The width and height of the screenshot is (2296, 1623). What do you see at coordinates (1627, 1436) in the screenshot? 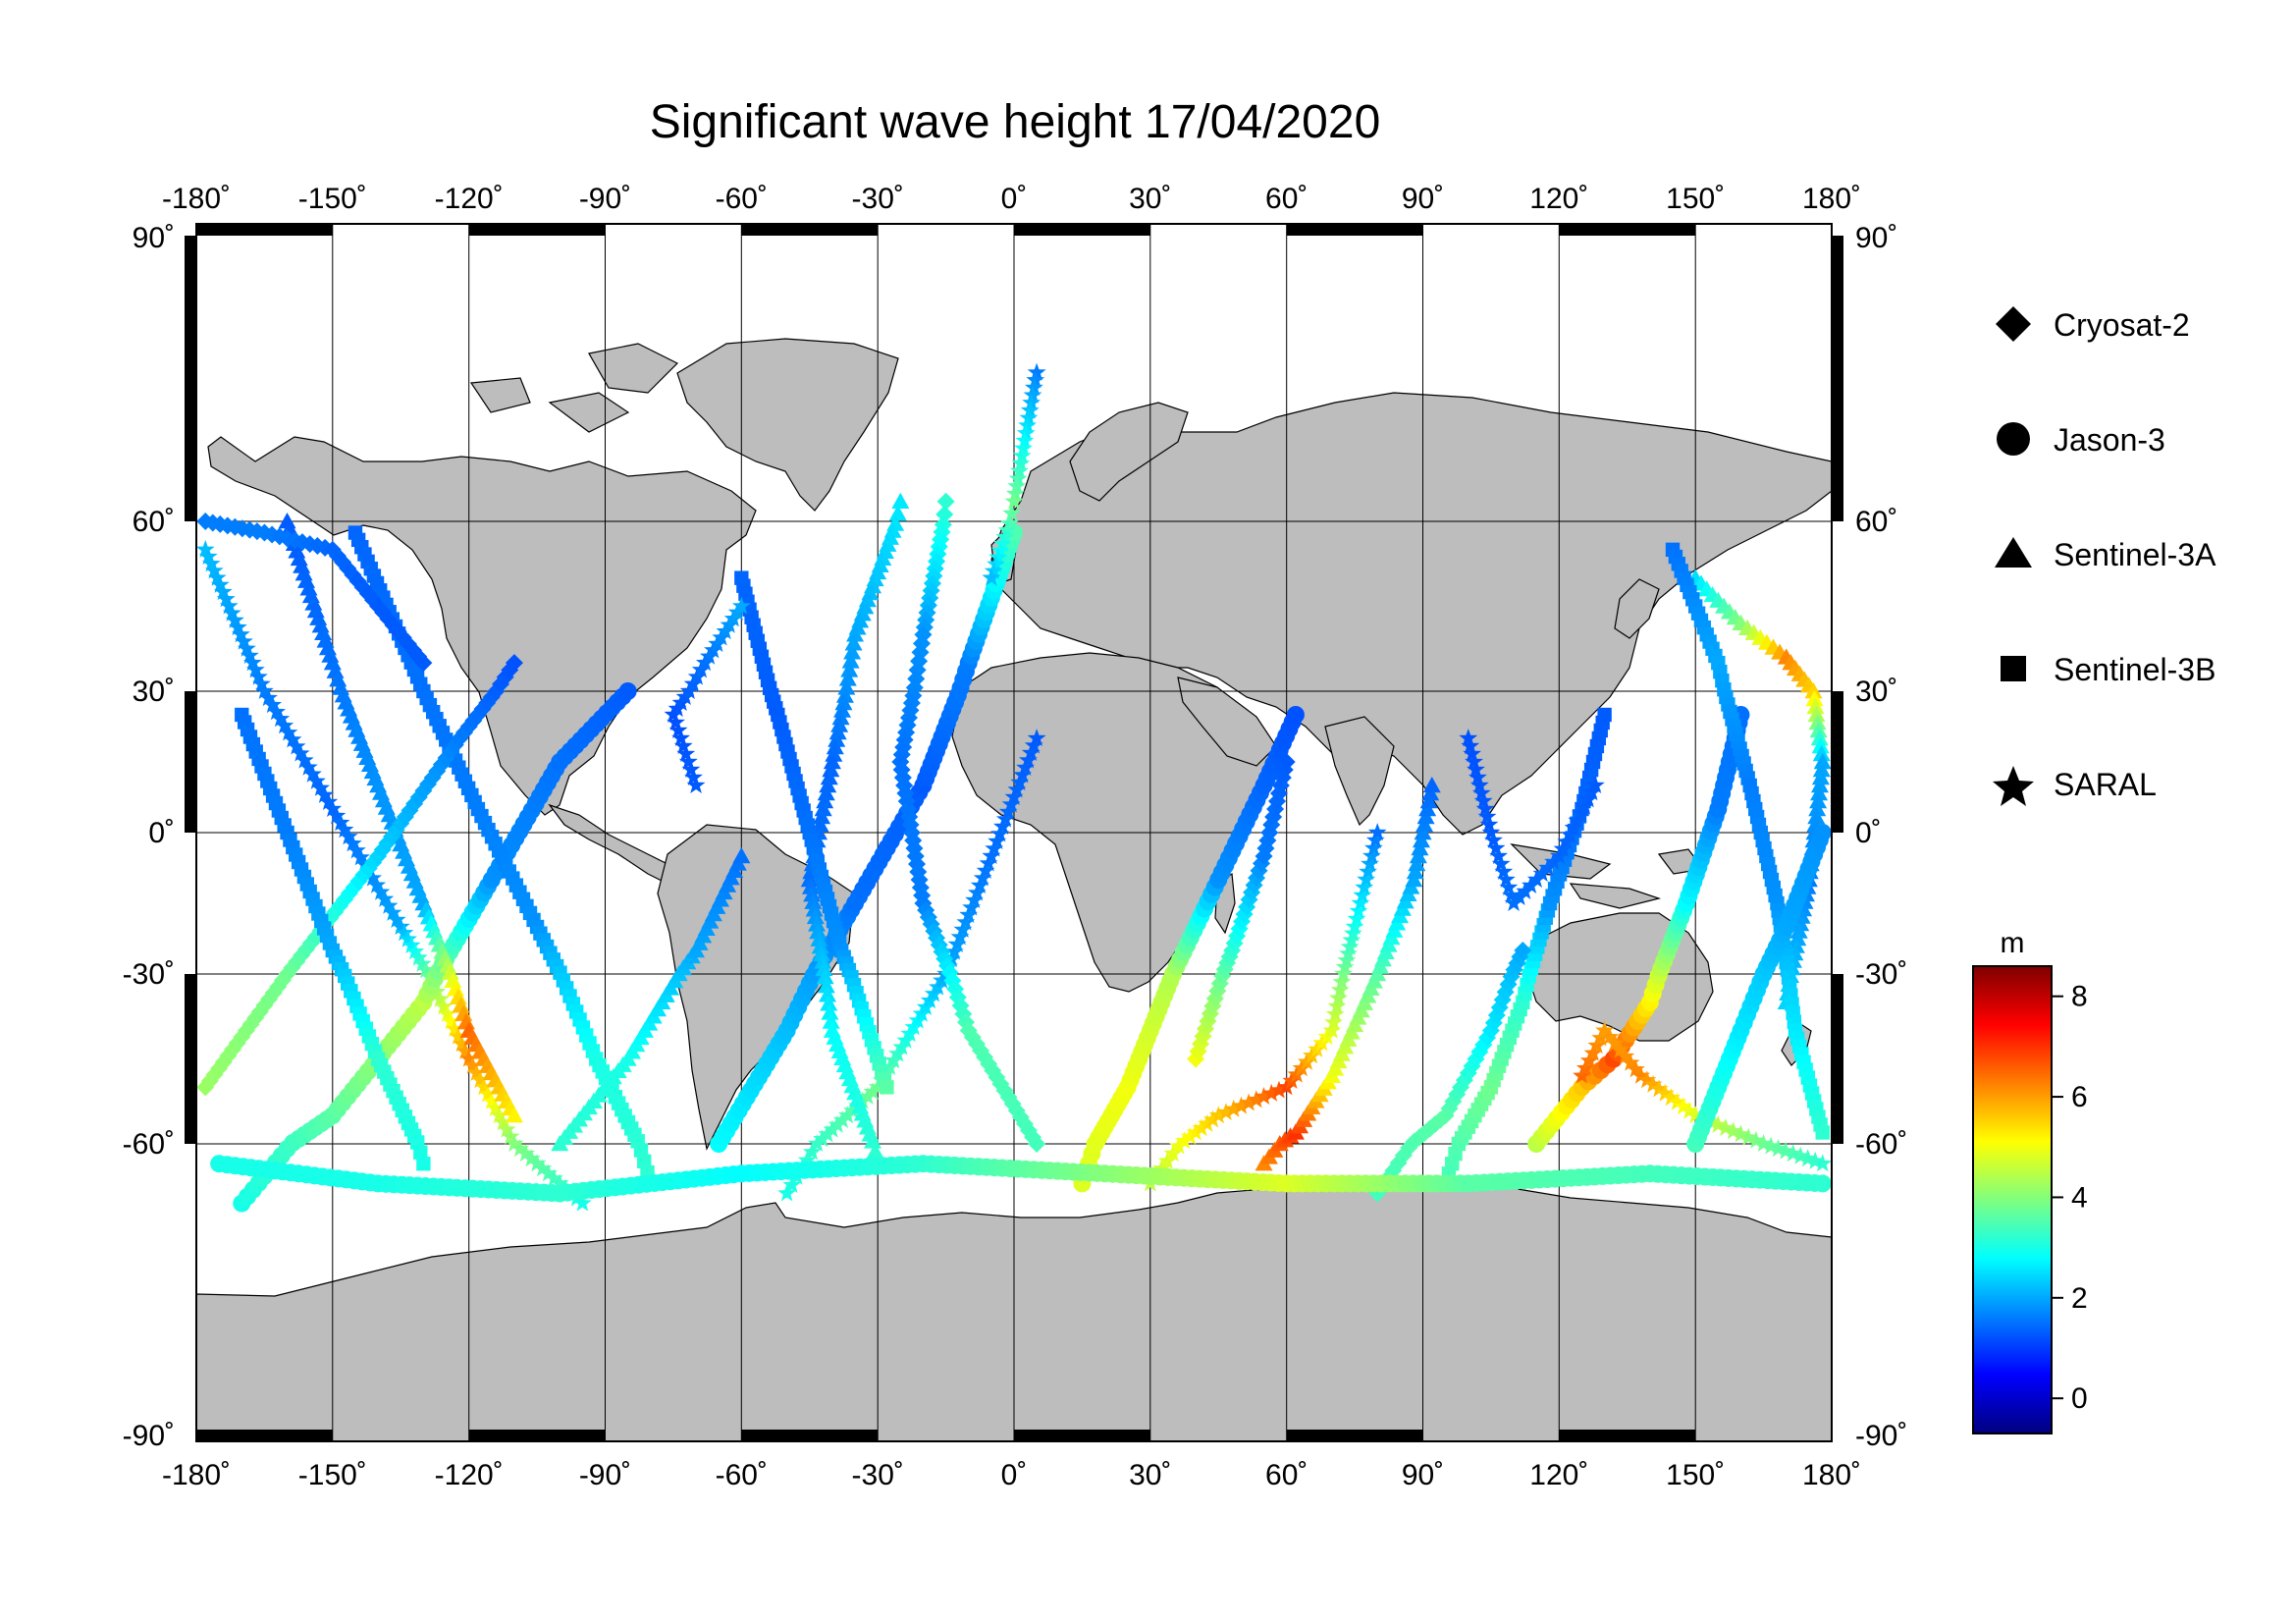
I see `frame-bar-bottom` at bounding box center [1627, 1436].